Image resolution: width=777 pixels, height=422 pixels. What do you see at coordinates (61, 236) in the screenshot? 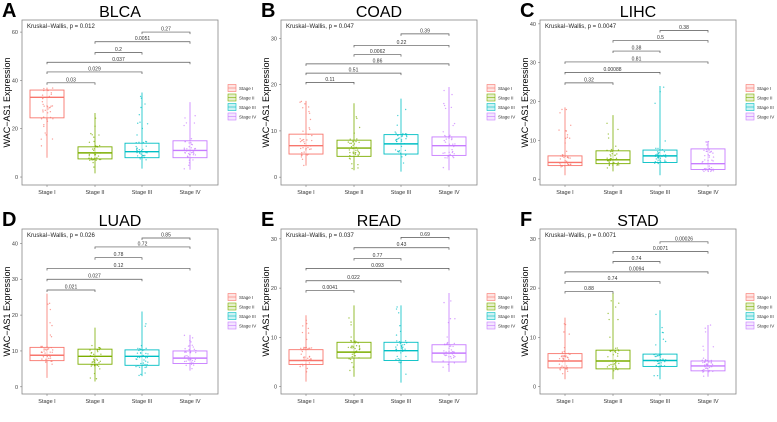
I see `test-label: Kruskal−Wallis, p = 0.026` at bounding box center [61, 236].